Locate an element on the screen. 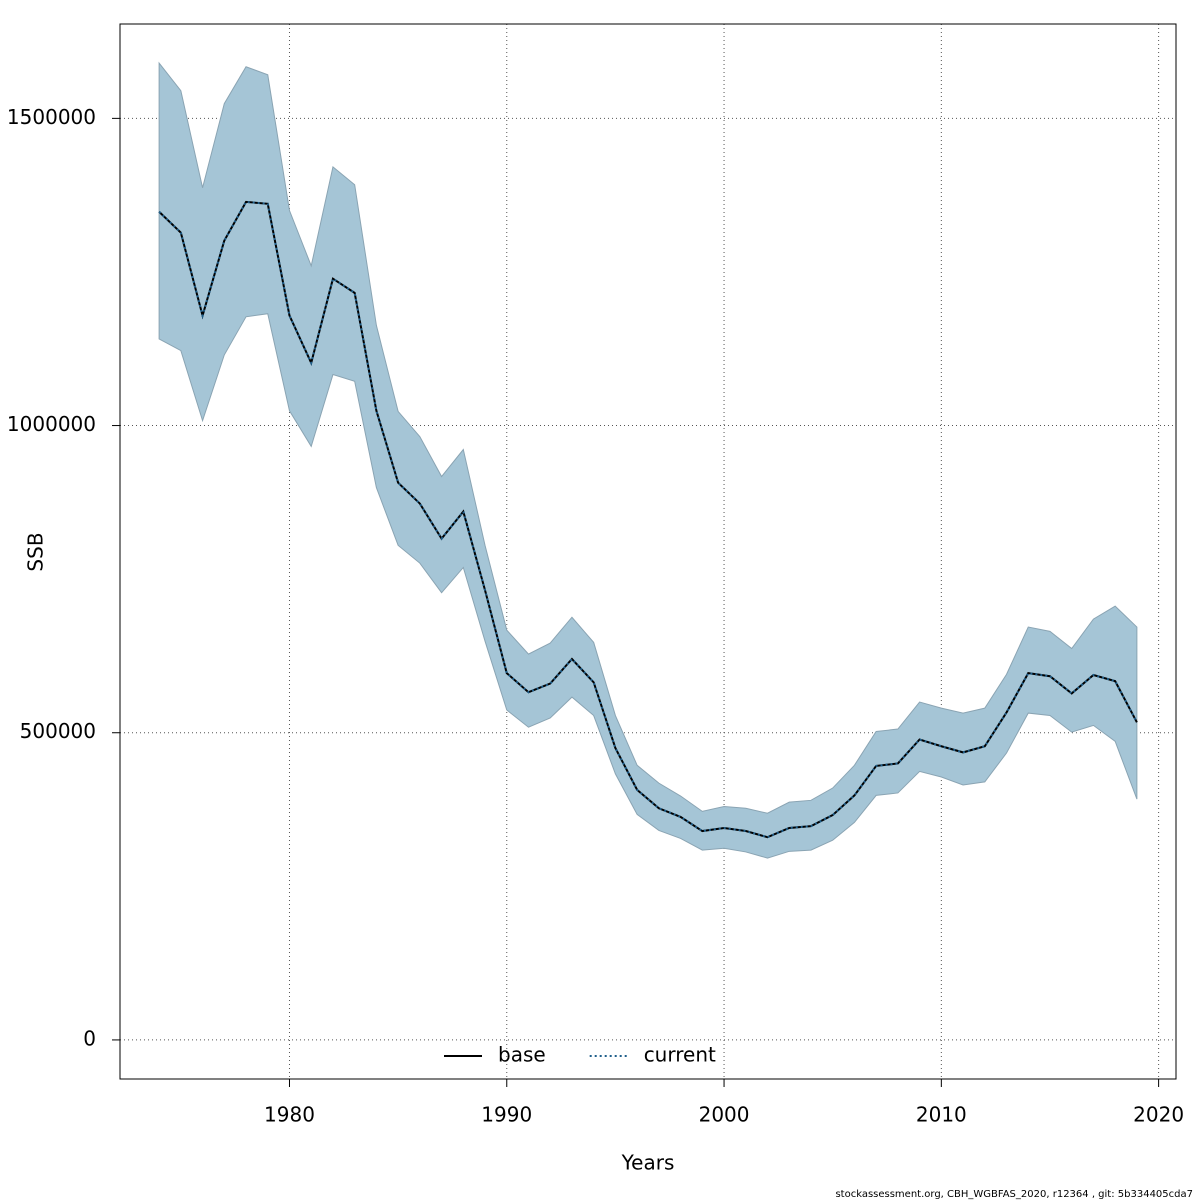  x-tick-label: 2020 is located at coordinates (1158, 1115).